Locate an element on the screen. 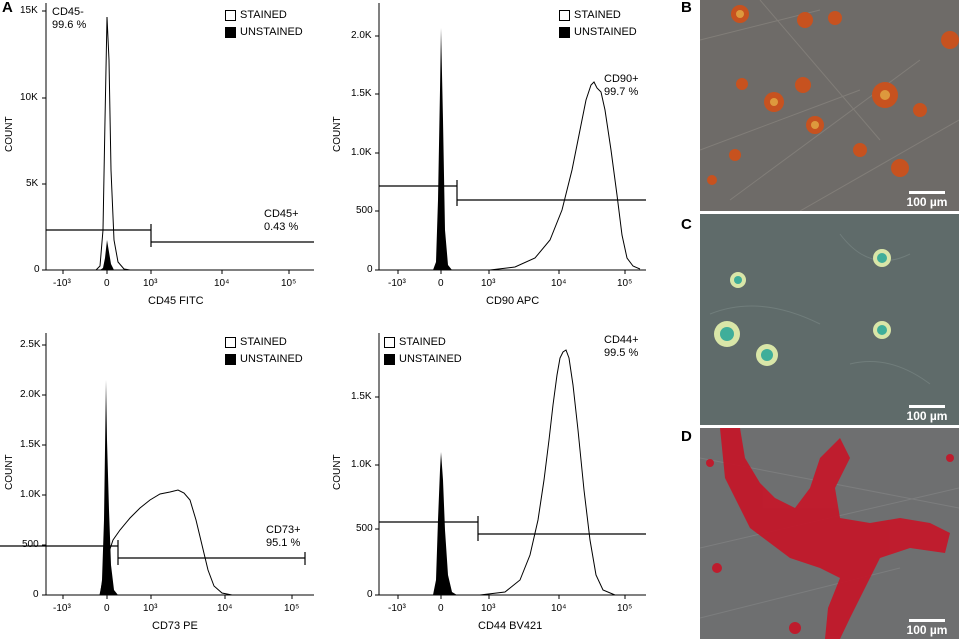 The image size is (959, 639). y-tick-2-5k: 2.5K is located at coordinates (30, 344).